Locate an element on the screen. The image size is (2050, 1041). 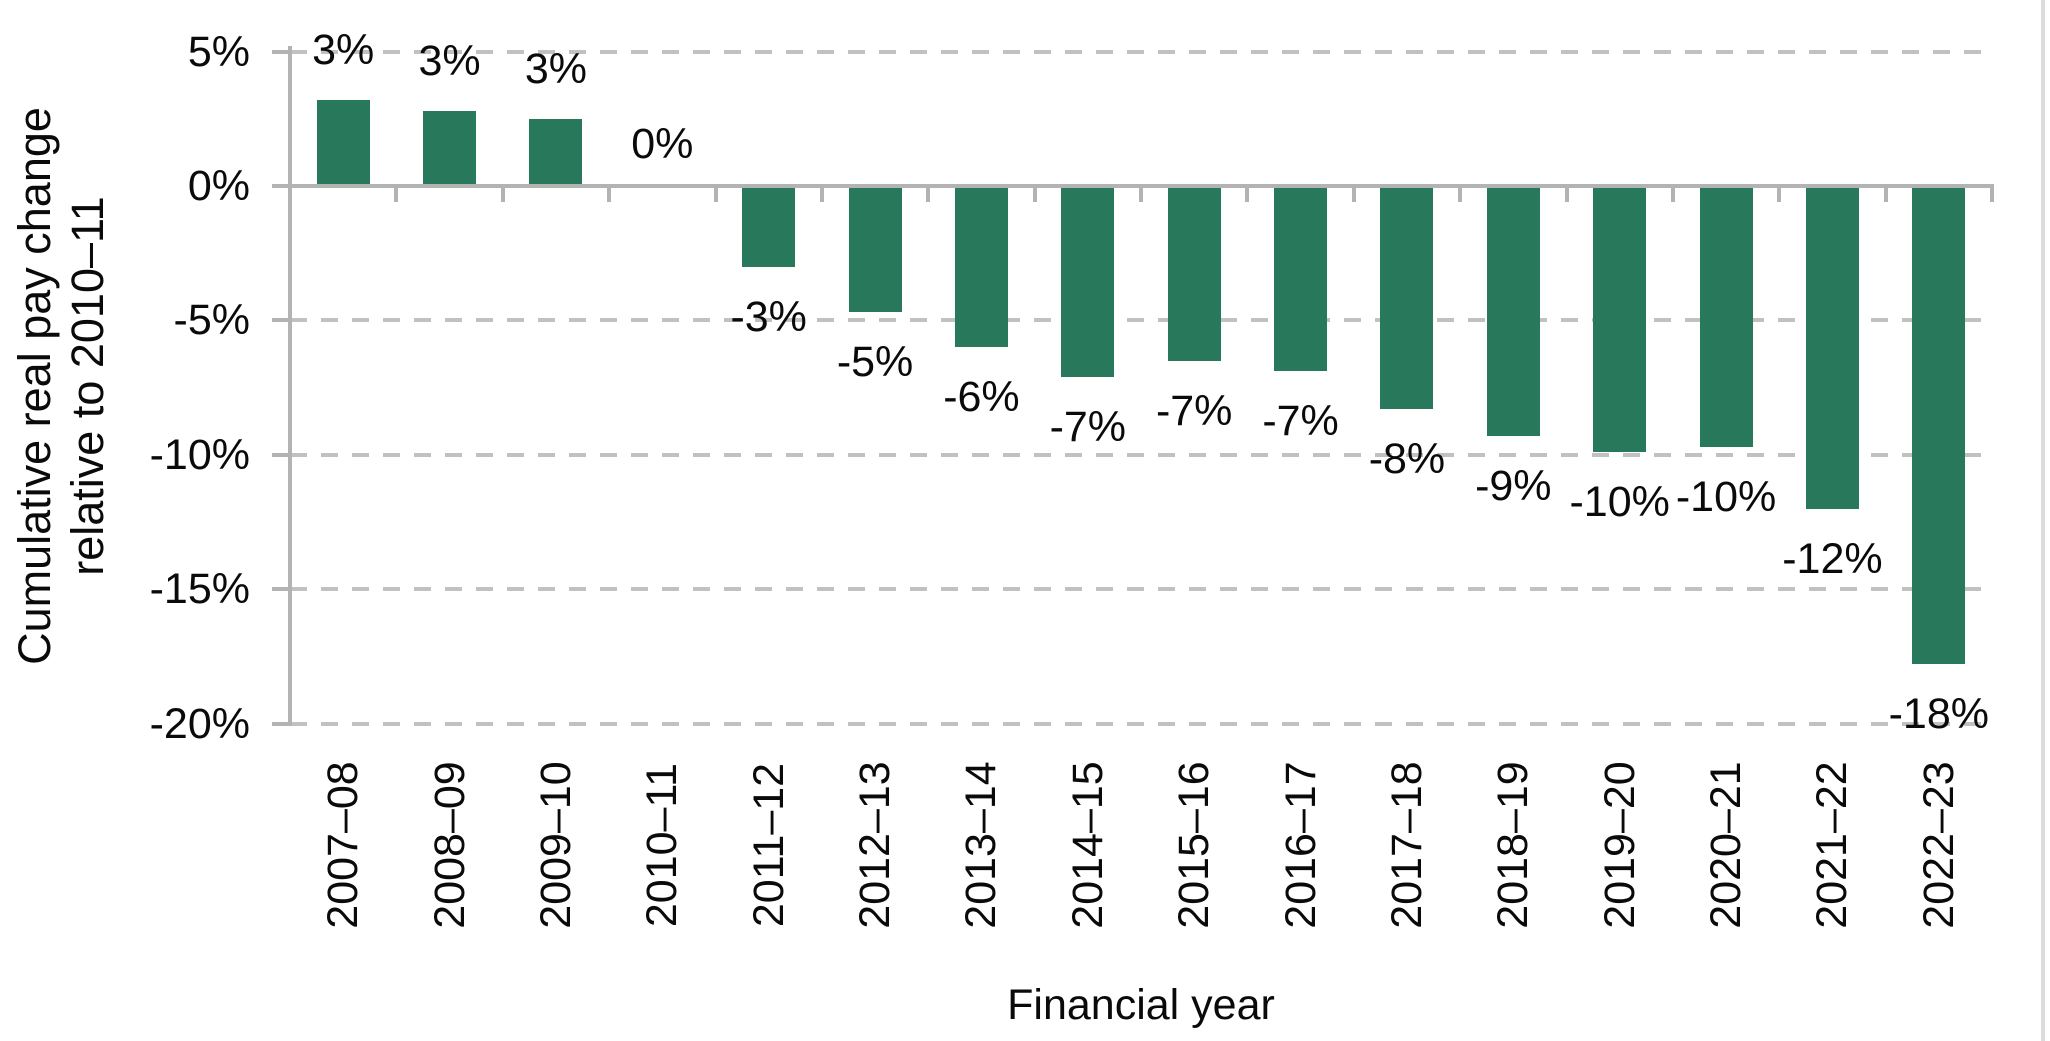
x-tick-label-2007–08: 2007–08 is located at coordinates (343, 845).